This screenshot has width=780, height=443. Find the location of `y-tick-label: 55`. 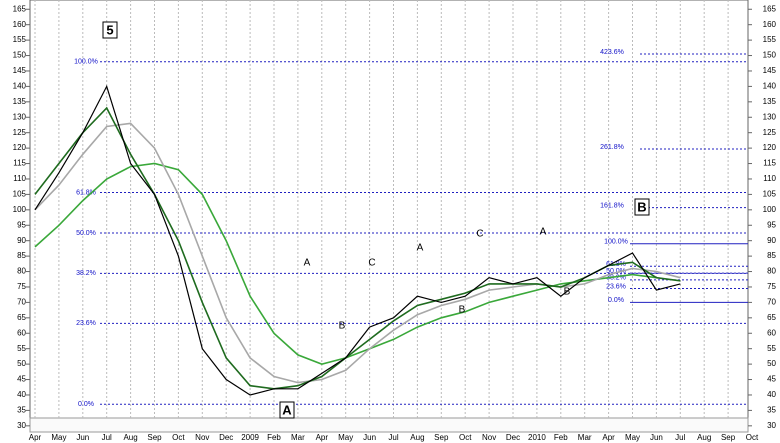

y-tick-label: 55 is located at coordinates (21, 348).